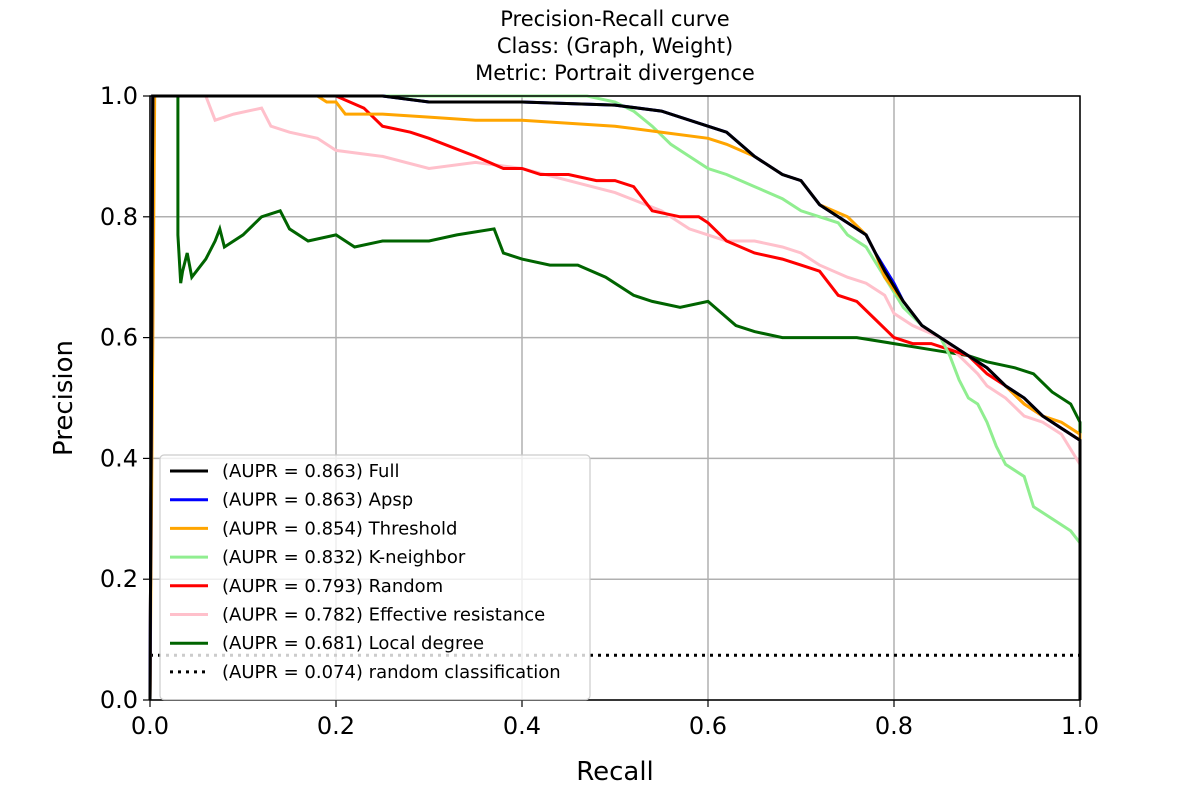 The width and height of the screenshot is (1200, 800). I want to click on y-tick-label: 0.0, so click(119, 700).